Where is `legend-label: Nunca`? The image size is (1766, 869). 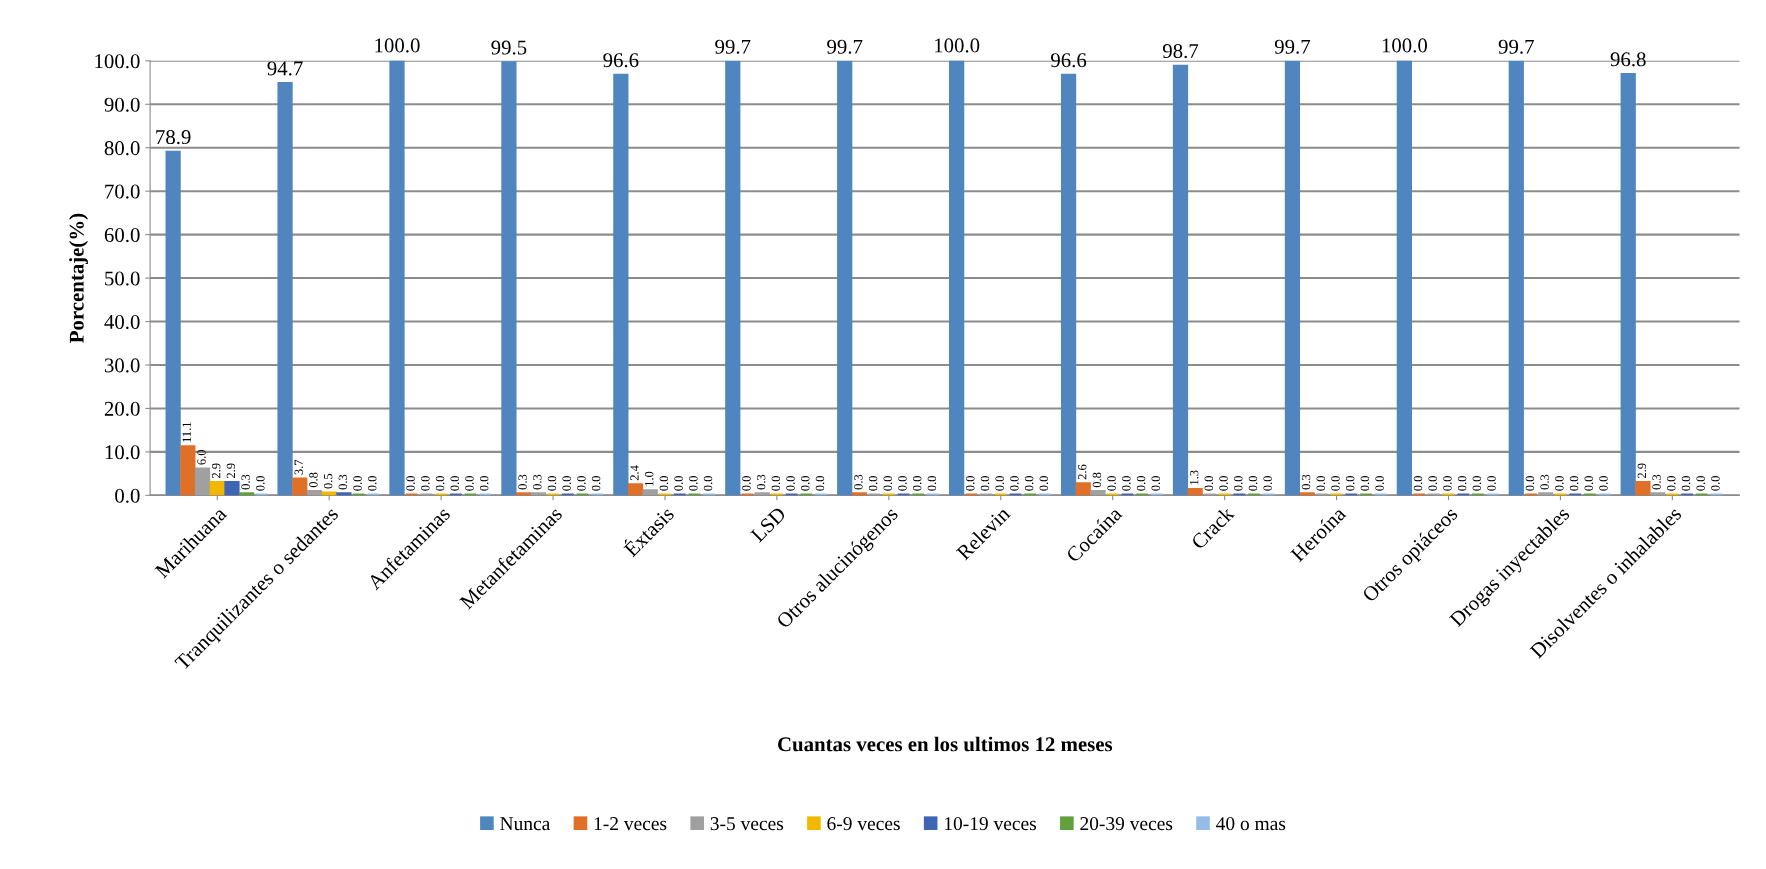 legend-label: Nunca is located at coordinates (525, 824).